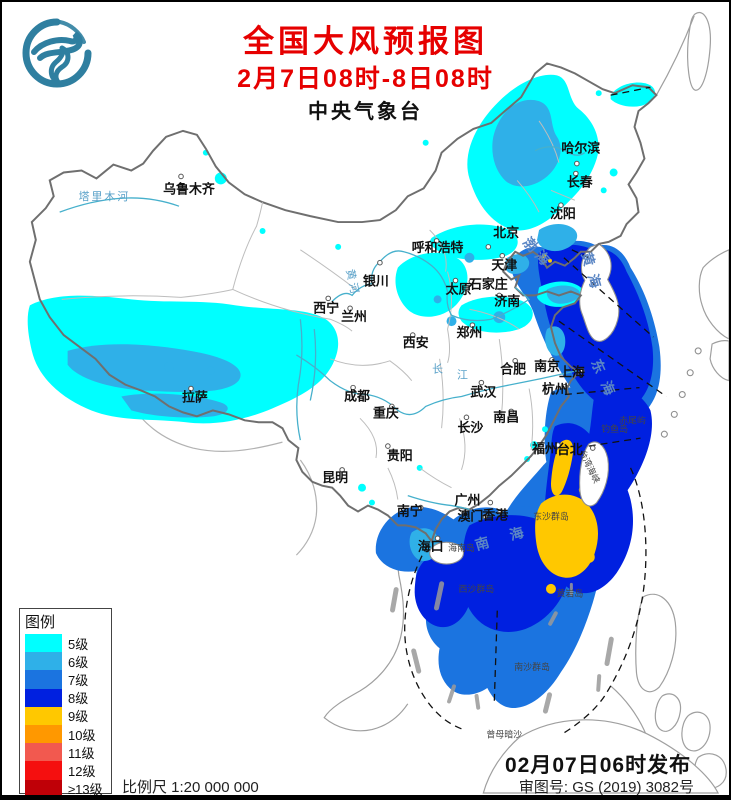 The width and height of the screenshot is (731, 800). Describe the element at coordinates (438, 247) in the screenshot. I see `city-label: 呼和浩特` at that location.